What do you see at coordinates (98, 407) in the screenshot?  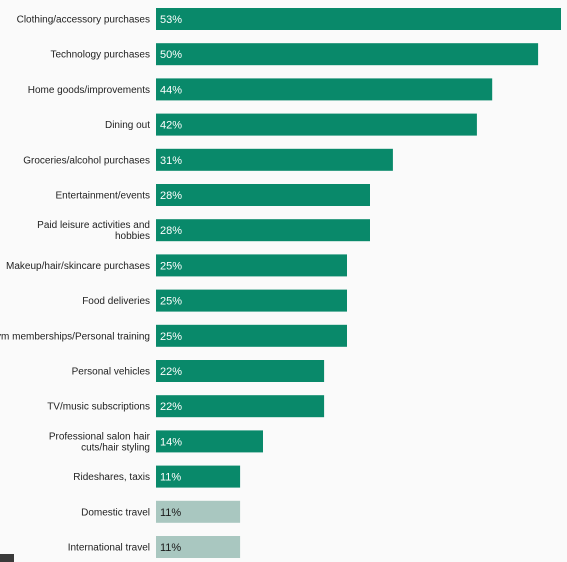 I see `category-label-tv-music-subscriptions: TV/music subscriptions` at bounding box center [98, 407].